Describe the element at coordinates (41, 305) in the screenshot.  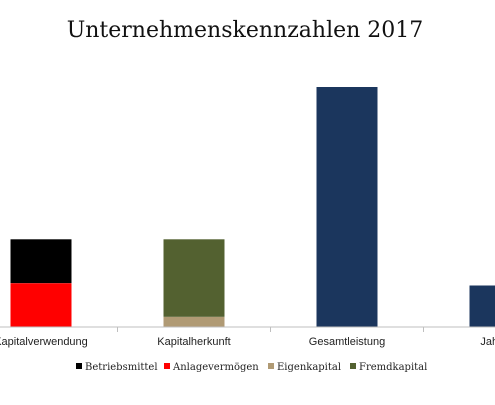
I see `bar-anlagevermögen-0` at that location.